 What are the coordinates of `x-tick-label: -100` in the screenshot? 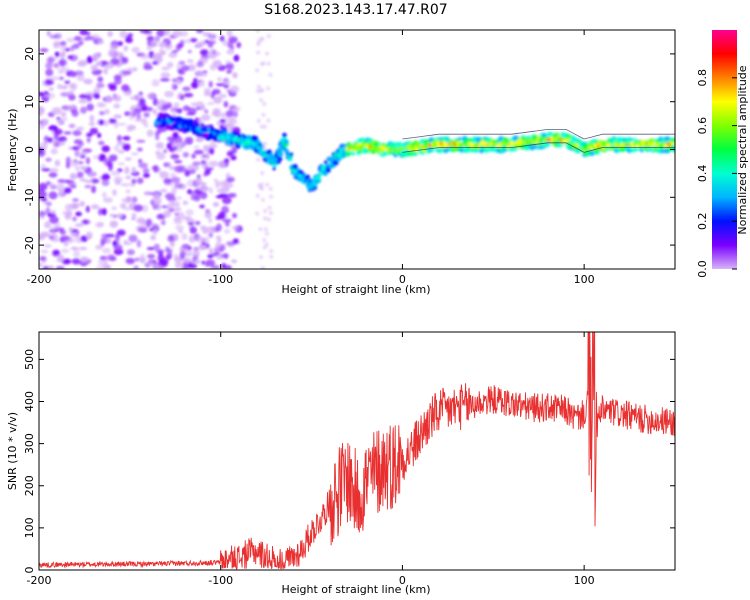 It's located at (220, 279).